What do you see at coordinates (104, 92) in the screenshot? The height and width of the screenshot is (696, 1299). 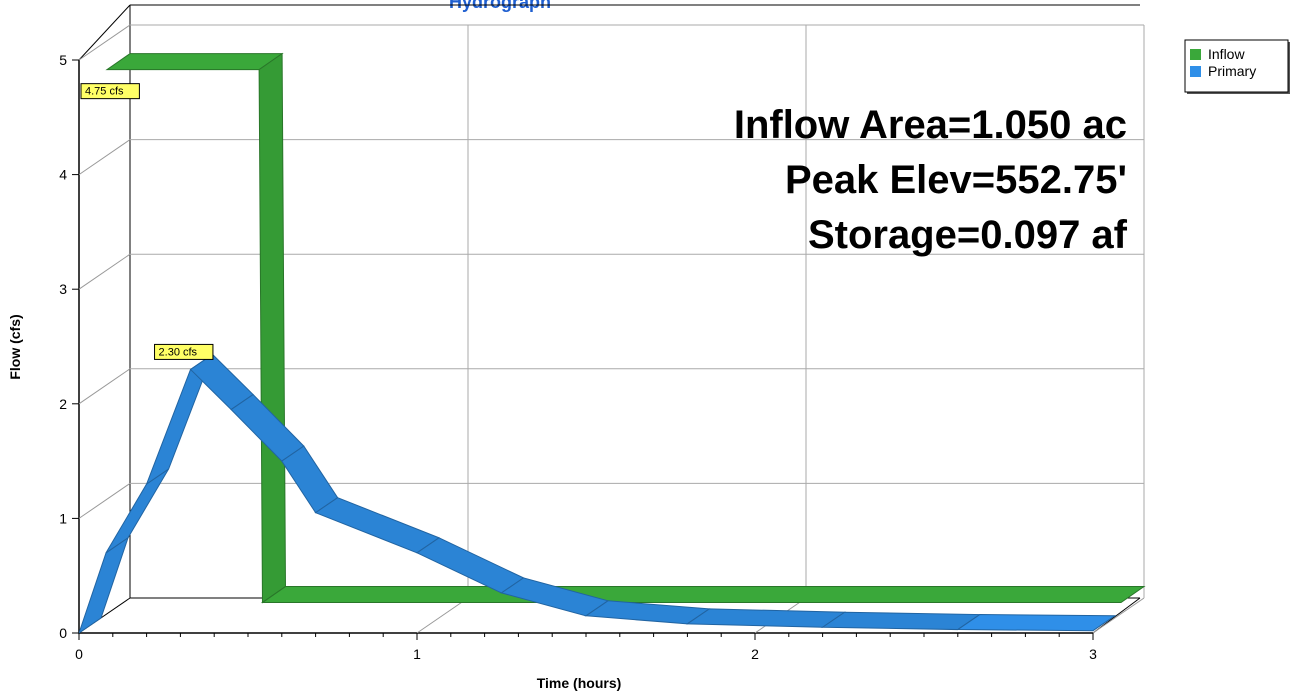 I see `peak-label: 4.75 cfs` at bounding box center [104, 92].